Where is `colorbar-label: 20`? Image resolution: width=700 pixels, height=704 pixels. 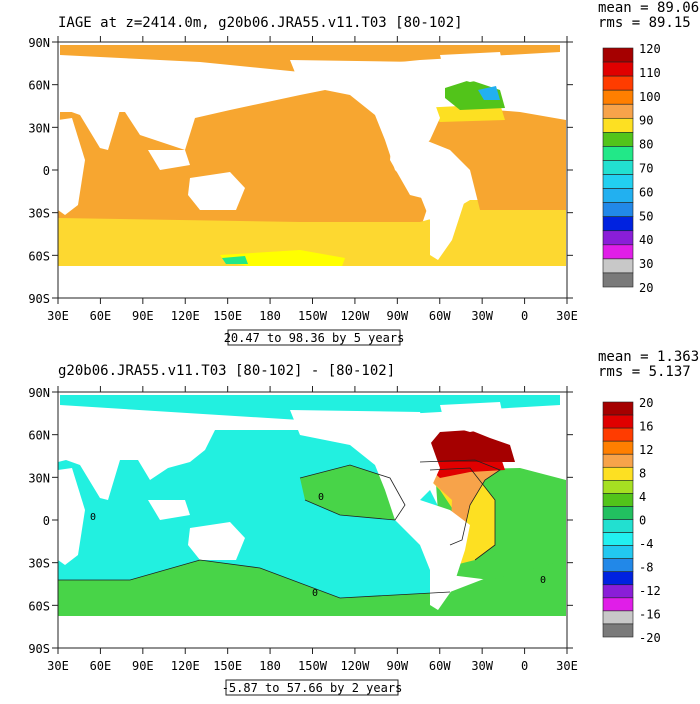
colorbar-label: 20 is located at coordinates (646, 288).